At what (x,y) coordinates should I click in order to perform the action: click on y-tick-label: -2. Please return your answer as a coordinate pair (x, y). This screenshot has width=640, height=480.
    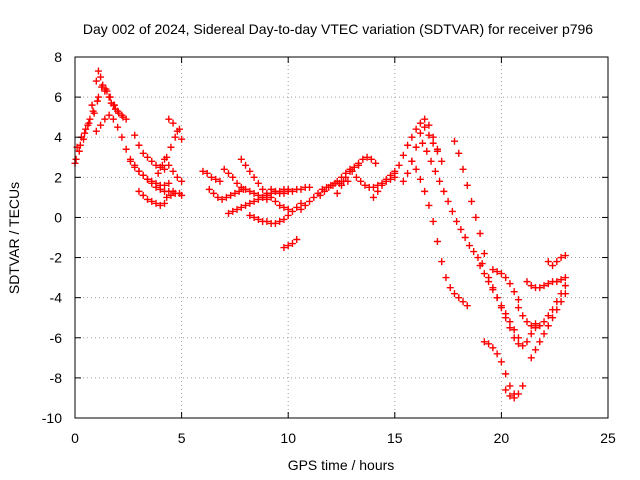
    Looking at the image, I should click on (56, 258).